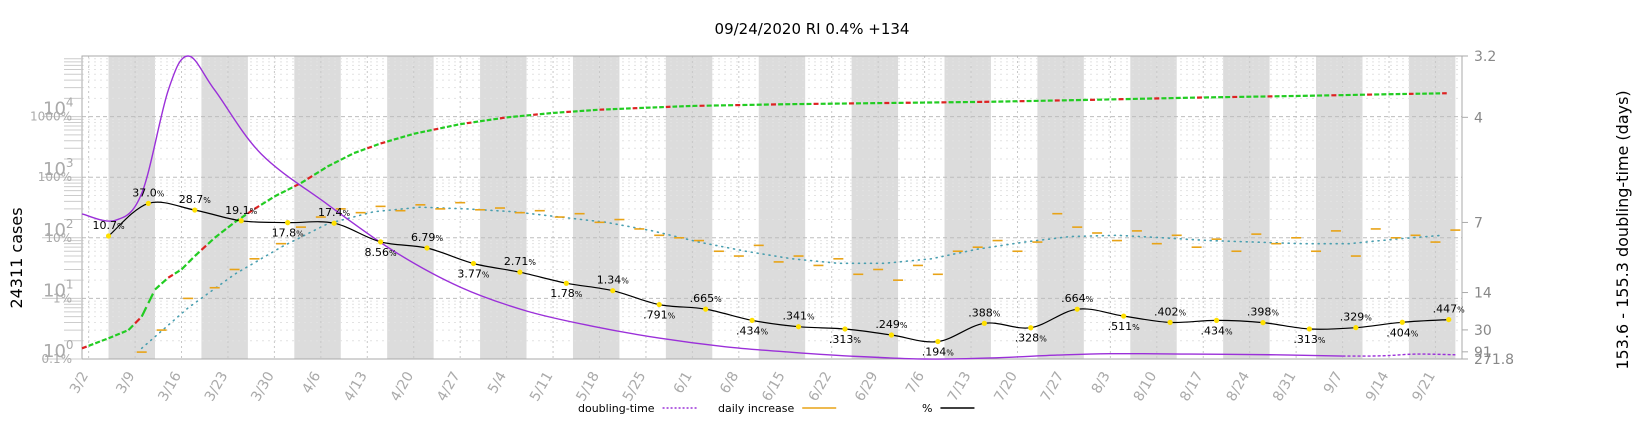  What do you see at coordinates (683, 383) in the screenshot?
I see `x-tick-label: 6/1` at bounding box center [683, 383].